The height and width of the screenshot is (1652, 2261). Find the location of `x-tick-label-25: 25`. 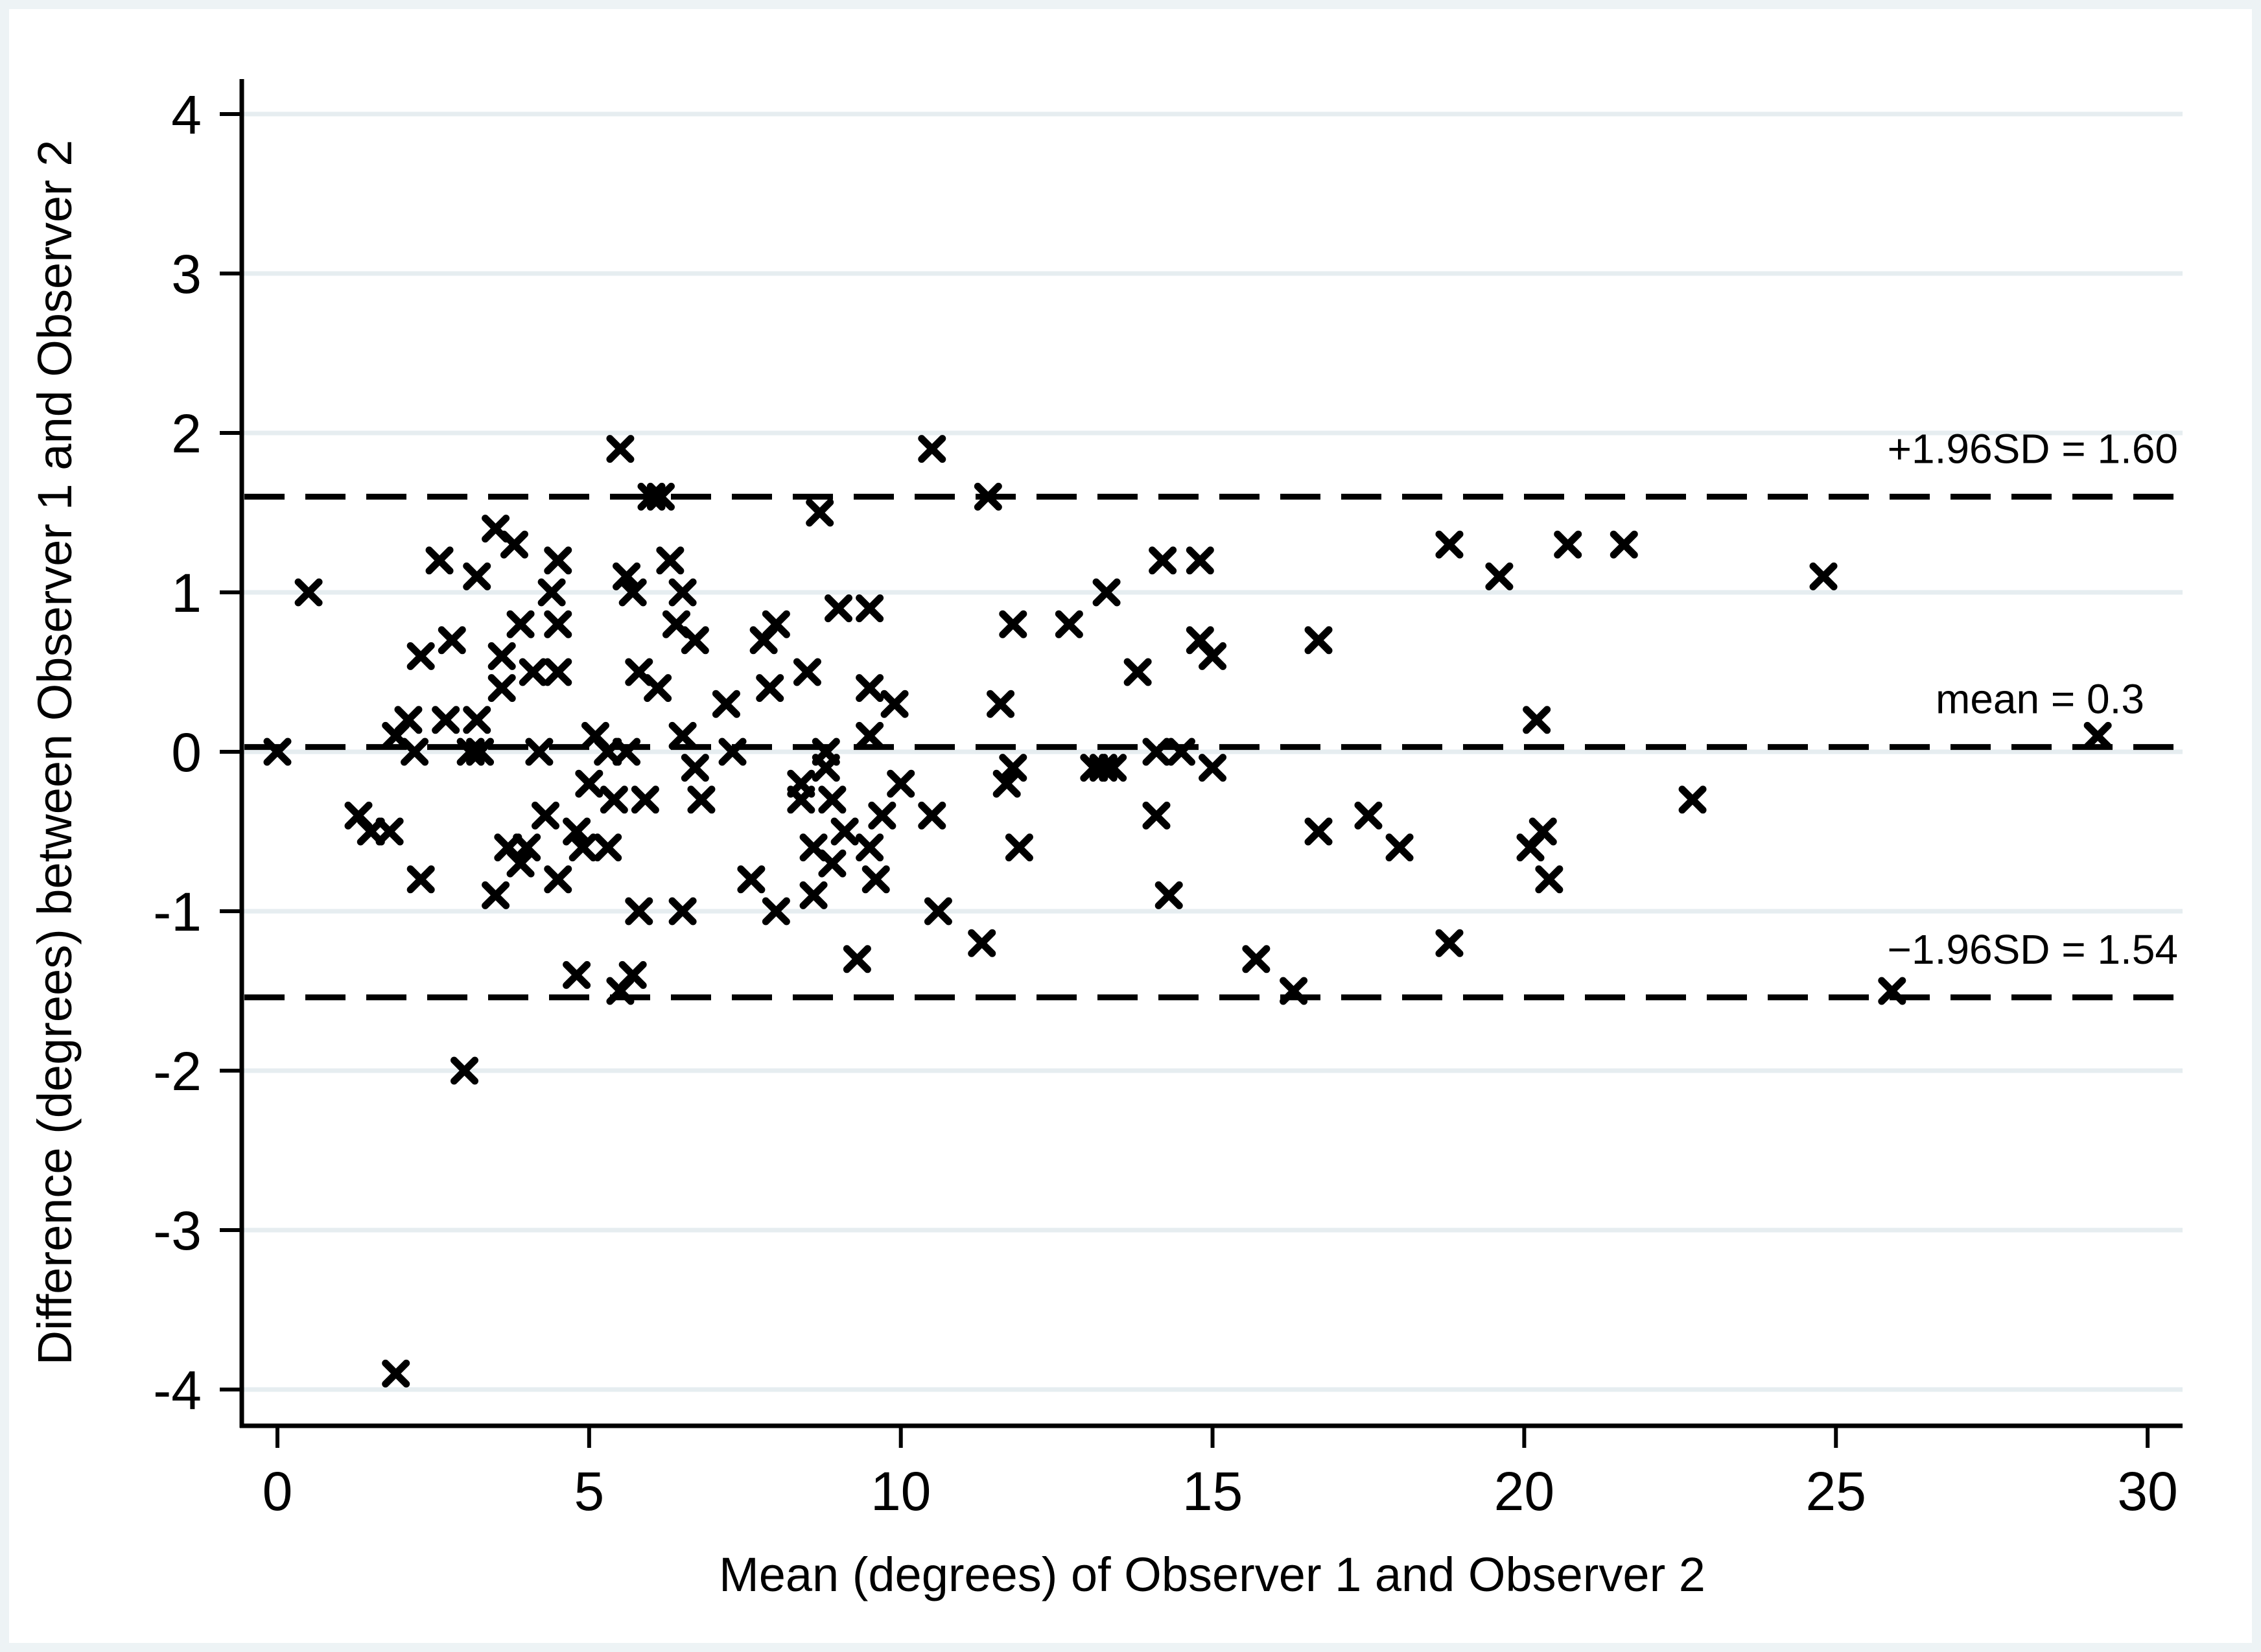

x-tick-label-25: 25 is located at coordinates (1836, 1491).